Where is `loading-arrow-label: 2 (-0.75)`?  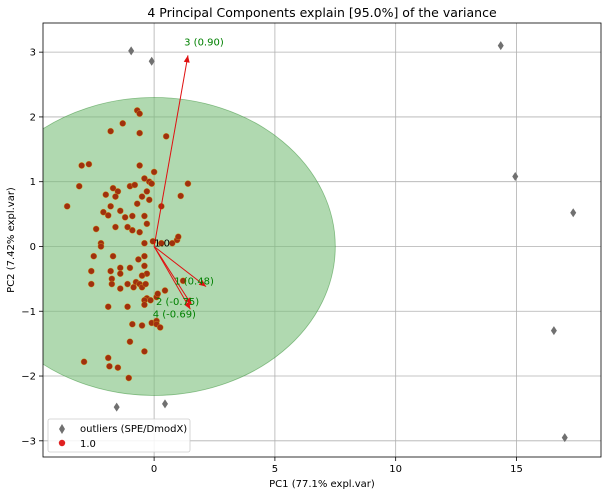 loading-arrow-label: 2 (-0.75) is located at coordinates (177, 302).